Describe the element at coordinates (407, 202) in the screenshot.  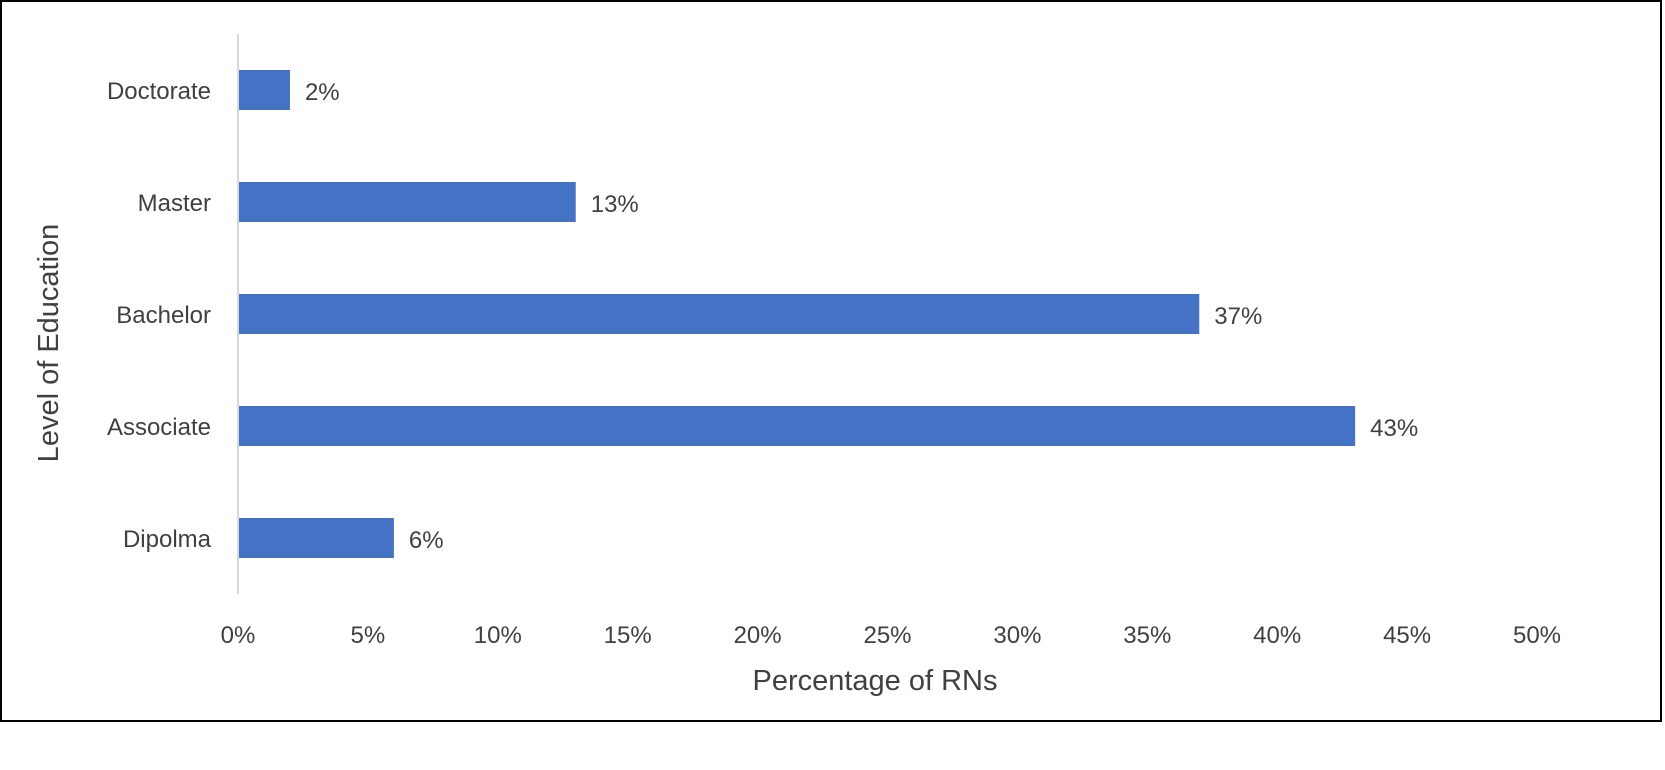
I see `bar-master` at that location.